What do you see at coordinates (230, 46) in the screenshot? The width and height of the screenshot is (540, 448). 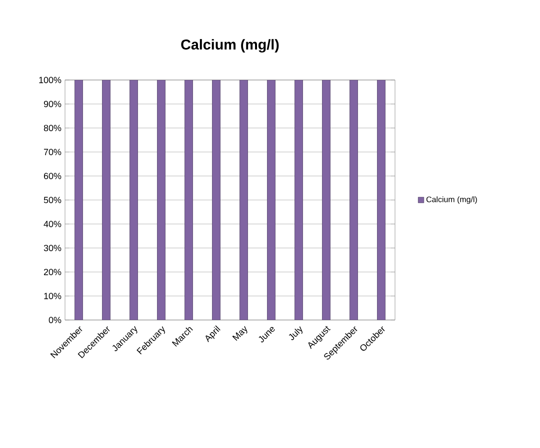 I see `chart-title: Calcium (mg/l)` at bounding box center [230, 46].